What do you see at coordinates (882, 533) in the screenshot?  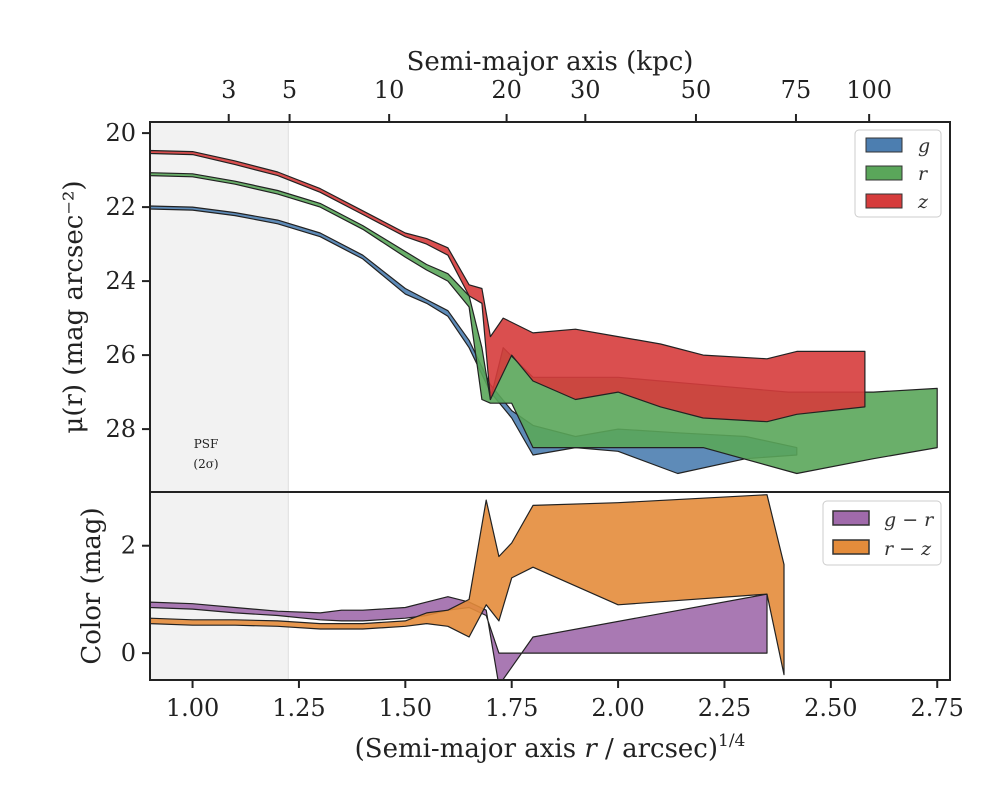 I see `bottom-legend: g − r r − z` at bounding box center [882, 533].